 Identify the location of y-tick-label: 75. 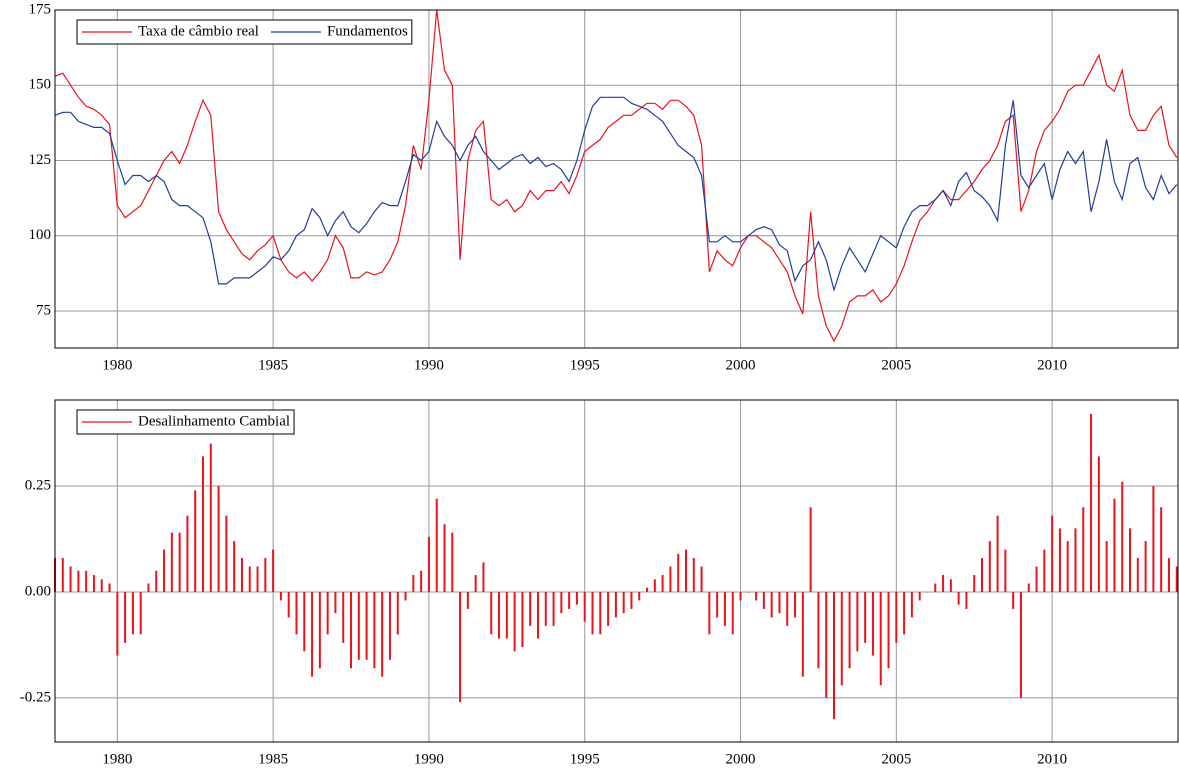
(43, 310).